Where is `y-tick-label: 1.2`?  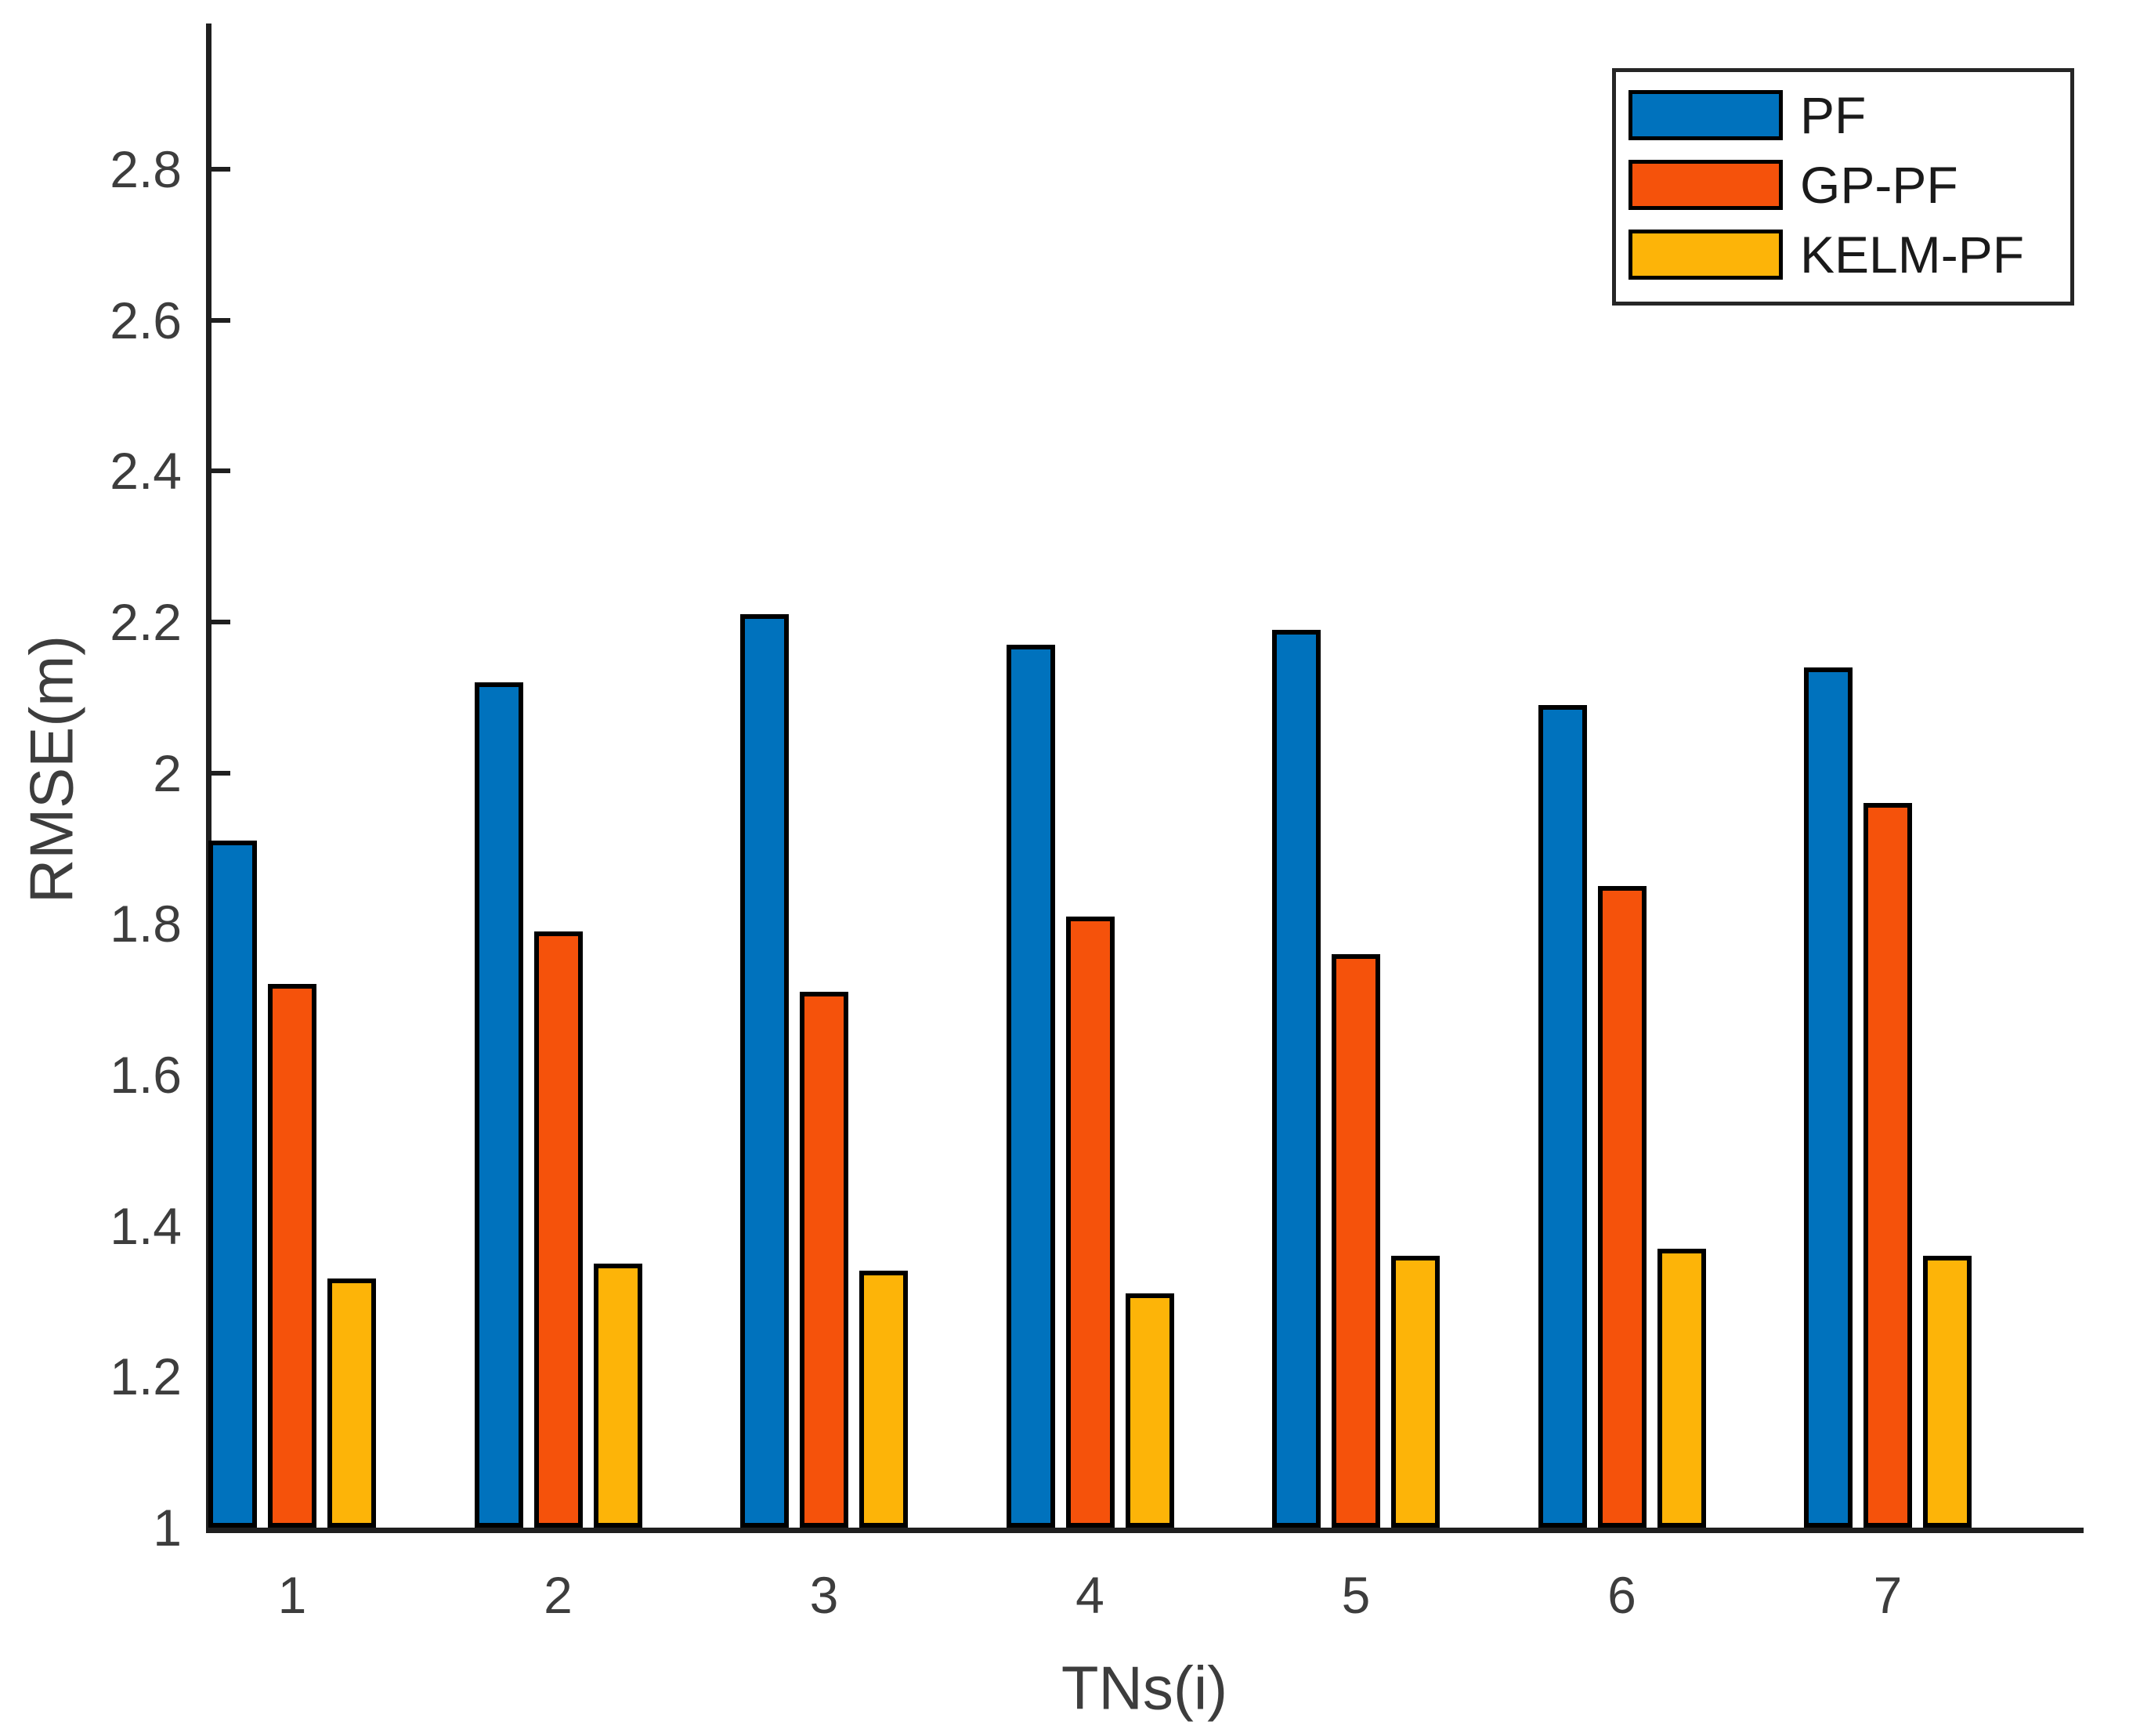
y-tick-label: 1.2 is located at coordinates (146, 1376).